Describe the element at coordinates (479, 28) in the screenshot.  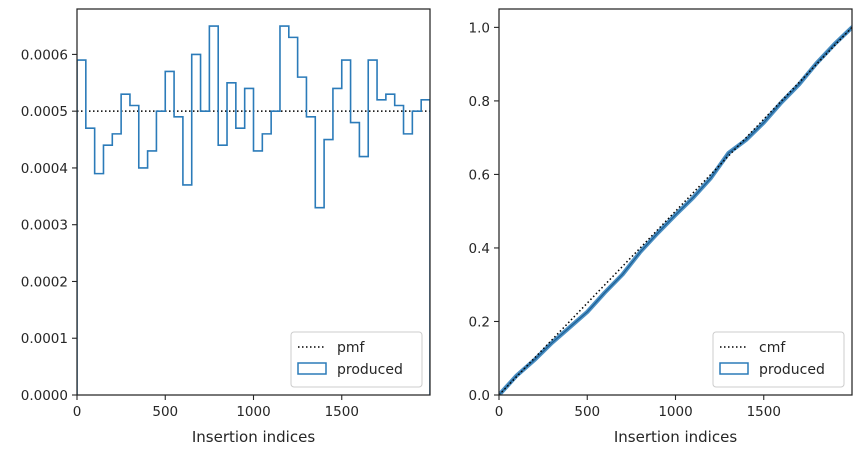
I see `y-tick-label: 1.0` at that location.